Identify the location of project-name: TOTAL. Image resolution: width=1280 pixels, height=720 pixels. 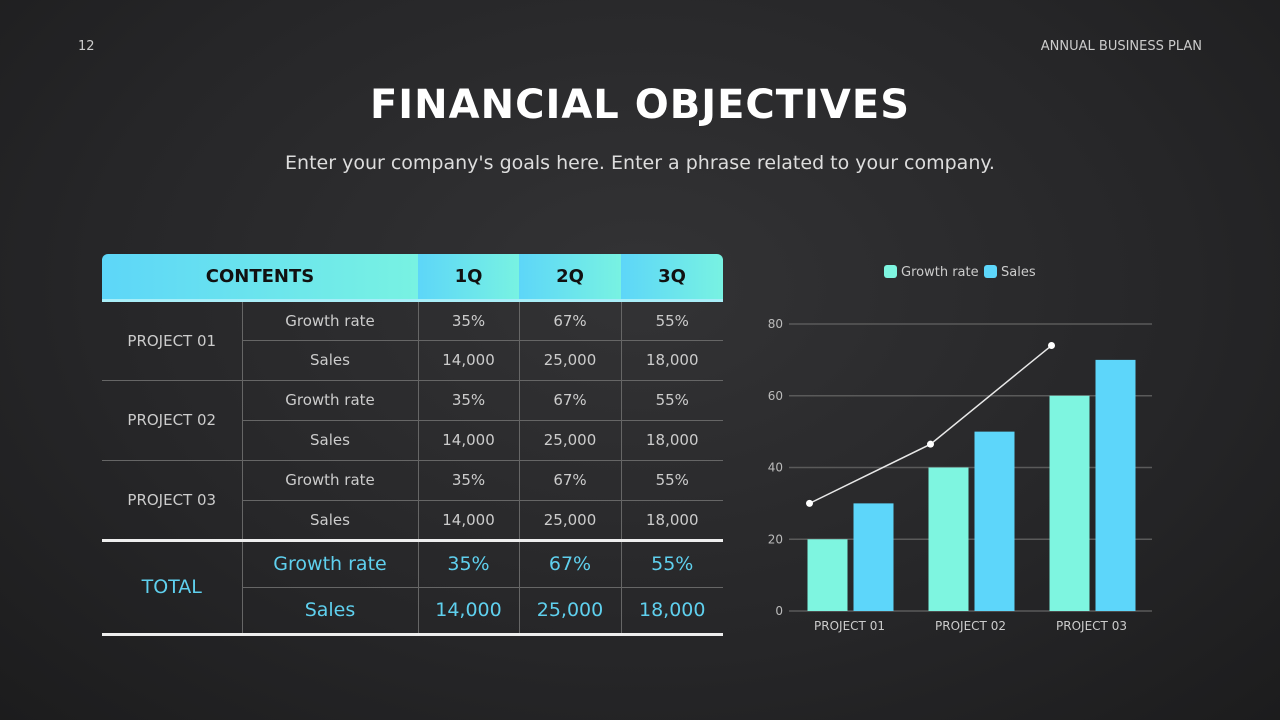
(172, 587).